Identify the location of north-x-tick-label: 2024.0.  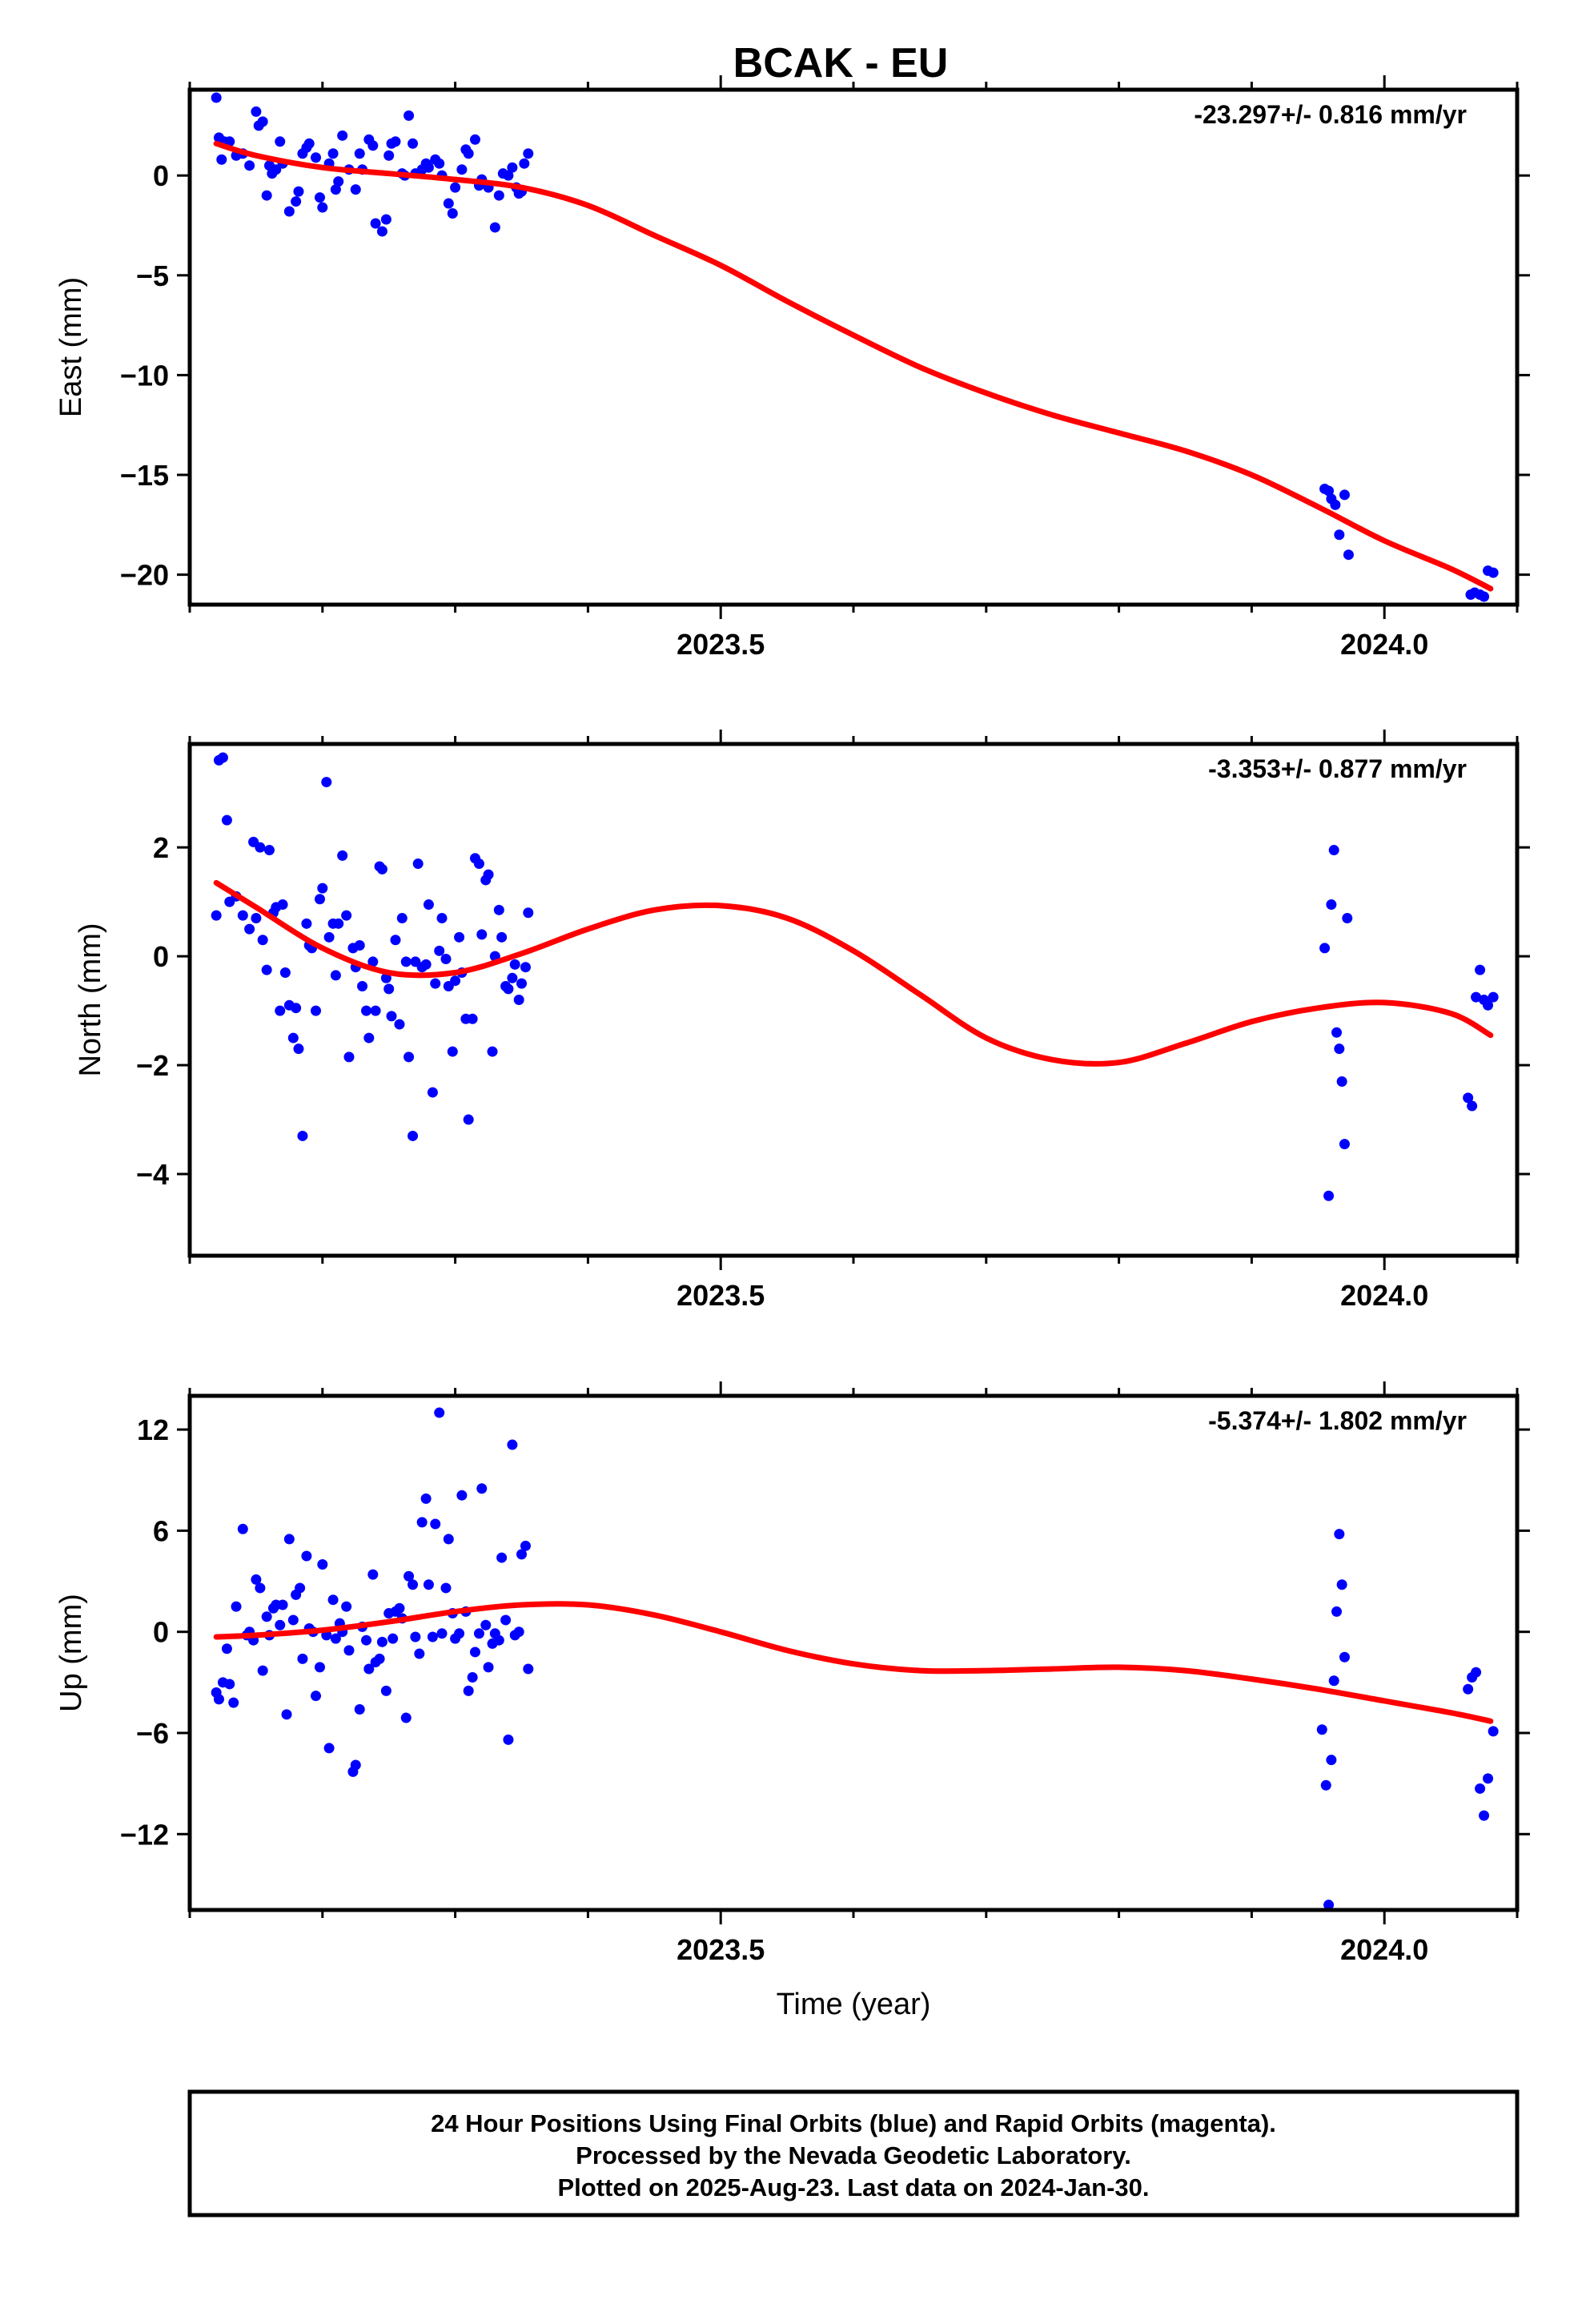
(1384, 1295).